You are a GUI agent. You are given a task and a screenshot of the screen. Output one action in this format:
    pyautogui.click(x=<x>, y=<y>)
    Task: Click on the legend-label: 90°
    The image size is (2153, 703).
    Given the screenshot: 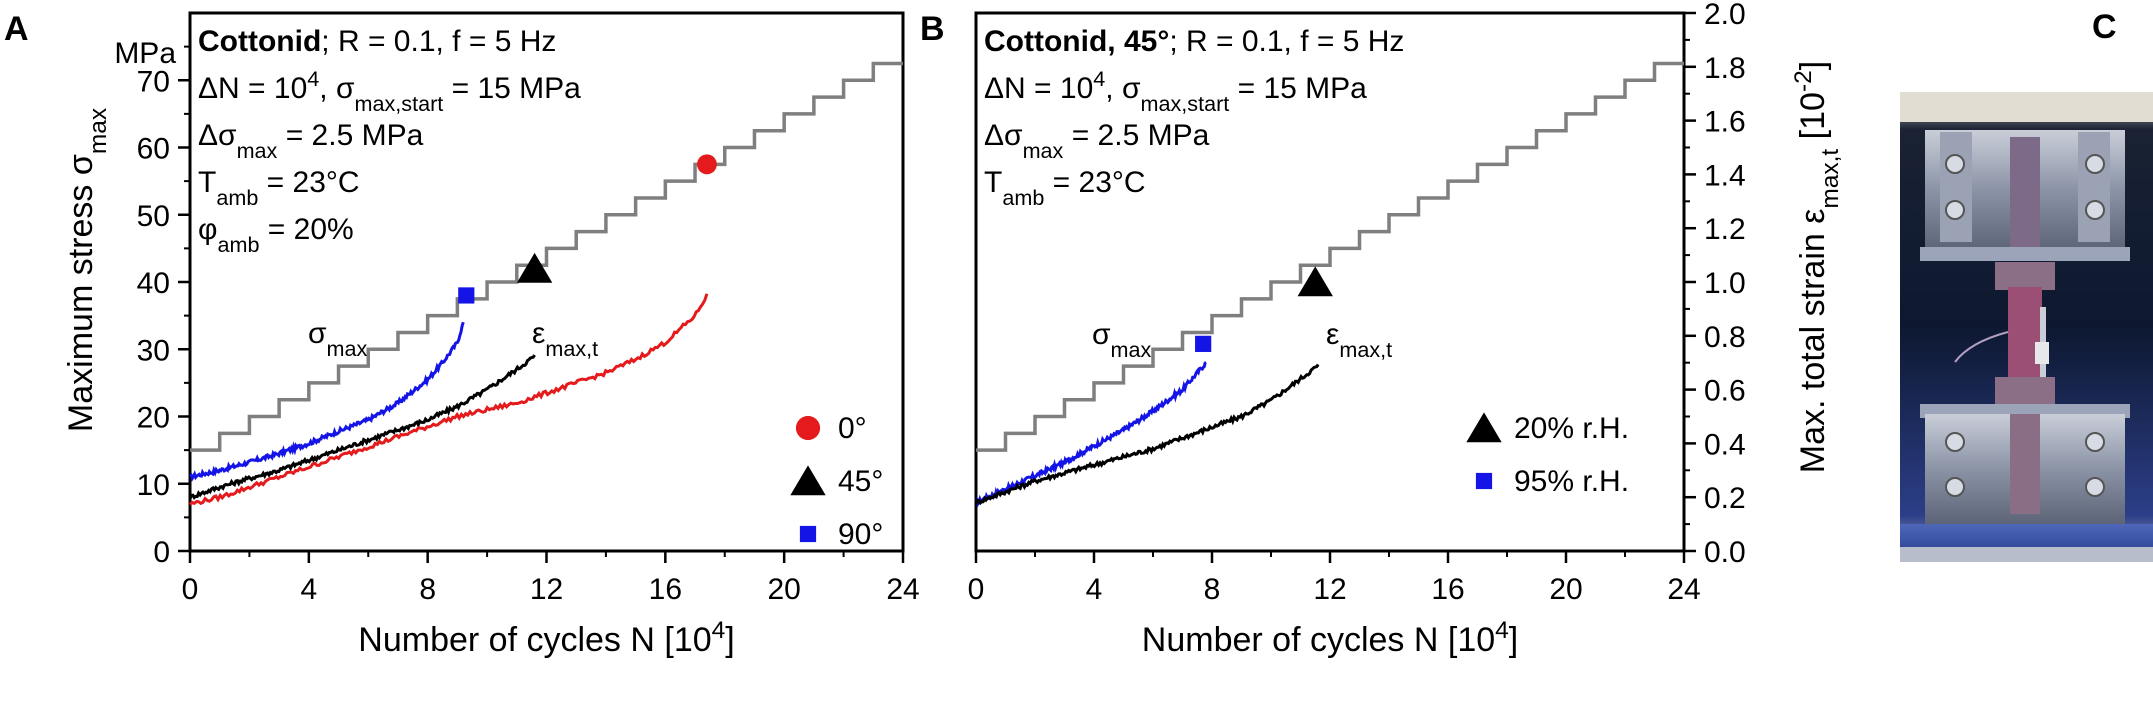 What is the action you would take?
    pyautogui.click(x=860, y=534)
    